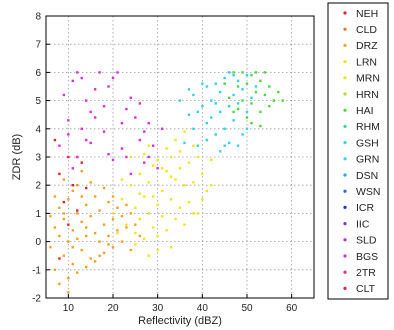  Describe the element at coordinates (69, 308) in the screenshot. I see `x-tick-label: 10` at that location.